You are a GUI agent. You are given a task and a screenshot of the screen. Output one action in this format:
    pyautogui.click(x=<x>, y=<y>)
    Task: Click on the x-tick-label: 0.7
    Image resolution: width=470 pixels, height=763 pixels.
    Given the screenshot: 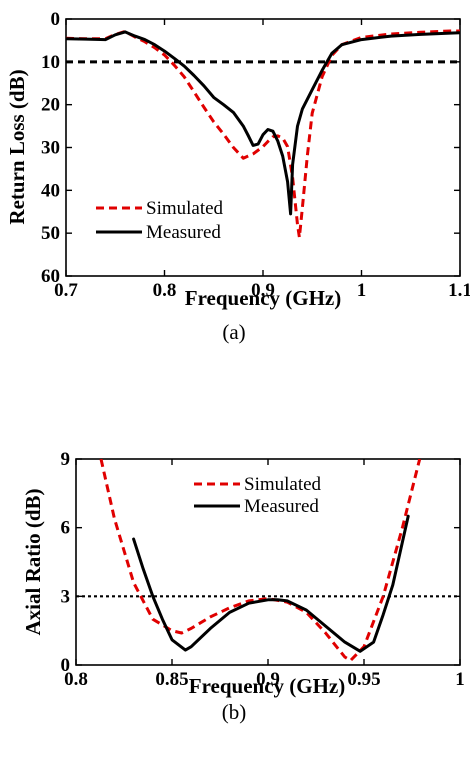 What is the action you would take?
    pyautogui.click(x=66, y=290)
    